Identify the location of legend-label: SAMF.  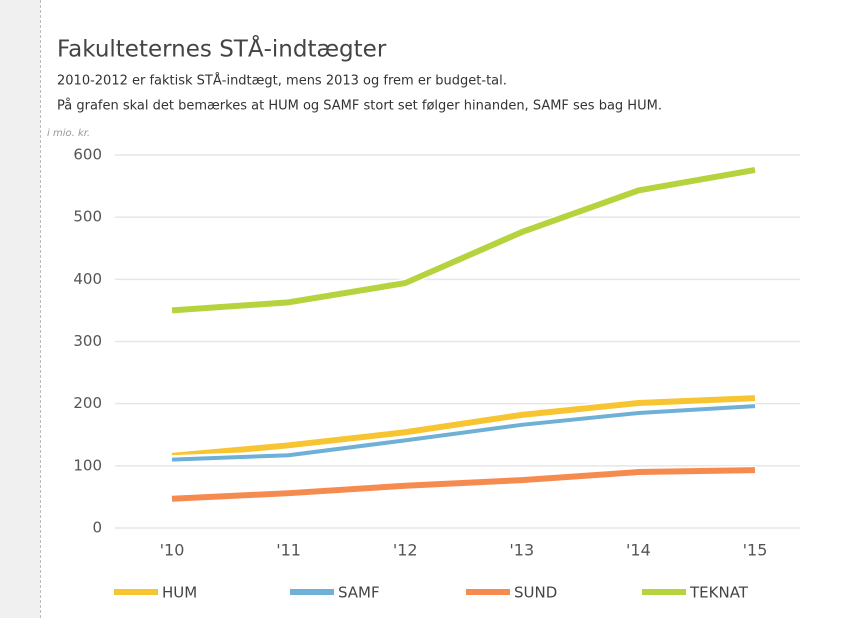
(359, 593).